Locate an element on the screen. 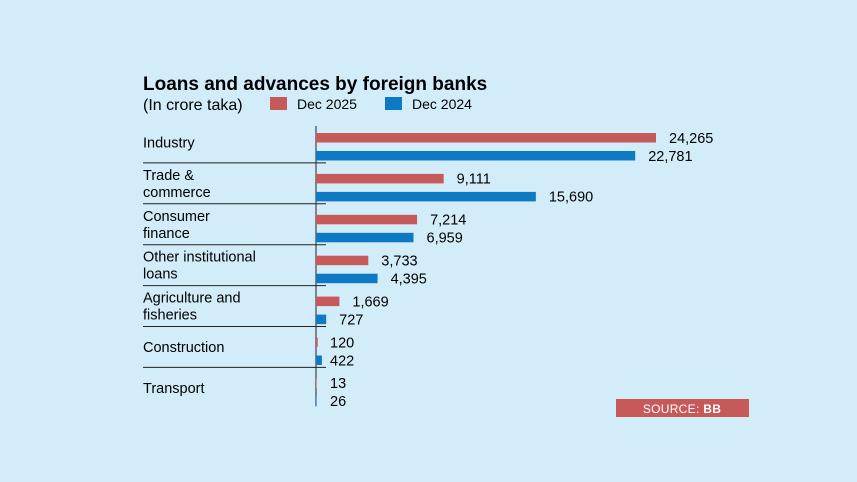 This screenshot has width=857, height=482. source-badge: SOURCE: BB is located at coordinates (682, 408).